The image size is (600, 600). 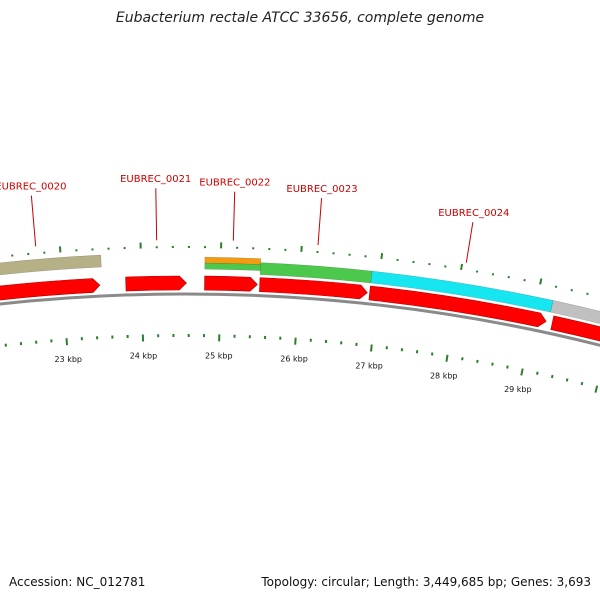 I want to click on gene-name-label: EUBREC_0021, so click(x=155, y=179).